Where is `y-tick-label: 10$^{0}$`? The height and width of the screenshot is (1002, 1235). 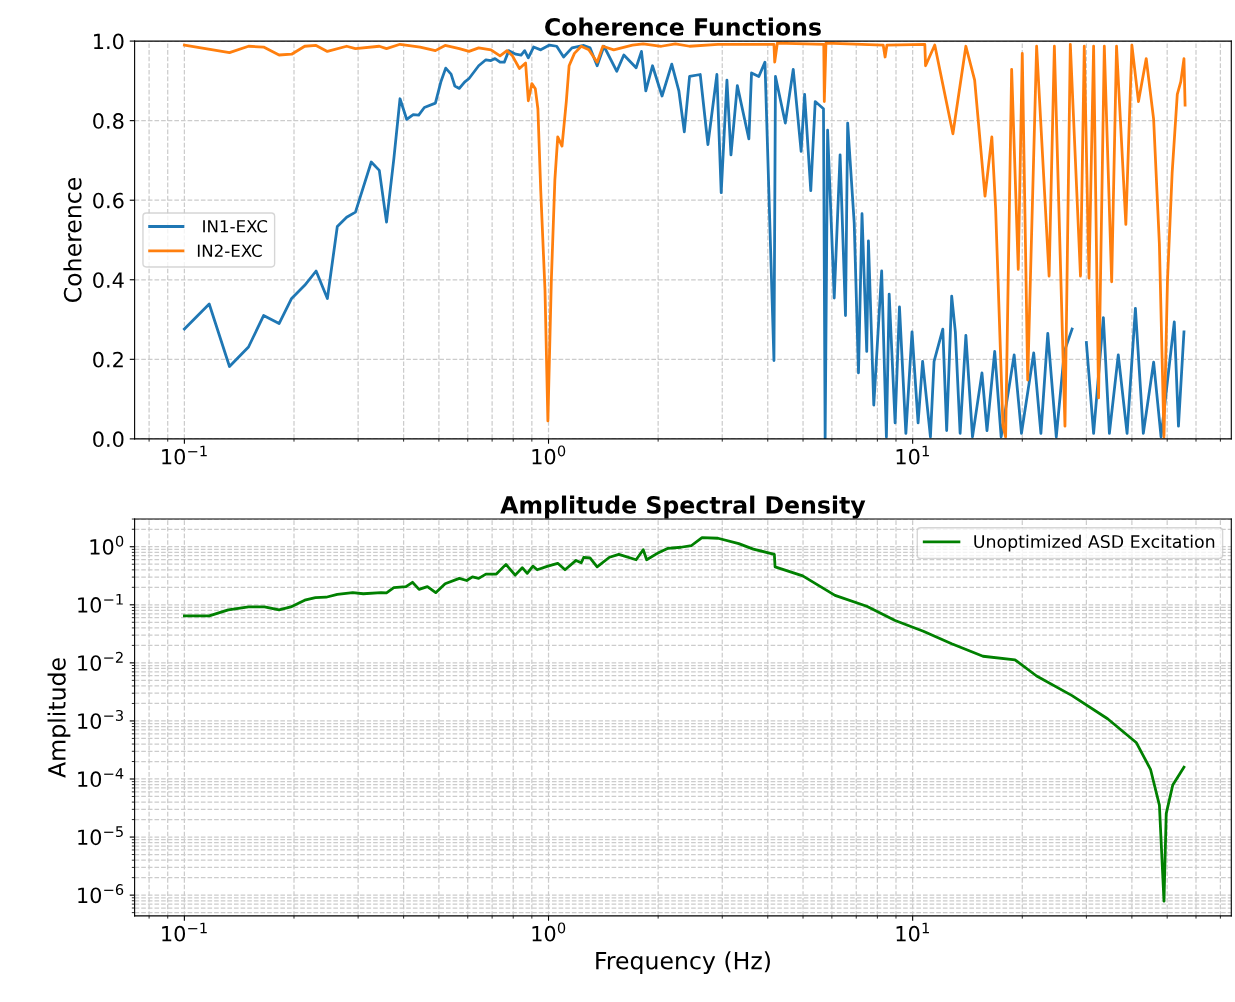 y-tick-label: 10$^{0}$ is located at coordinates (107, 545).